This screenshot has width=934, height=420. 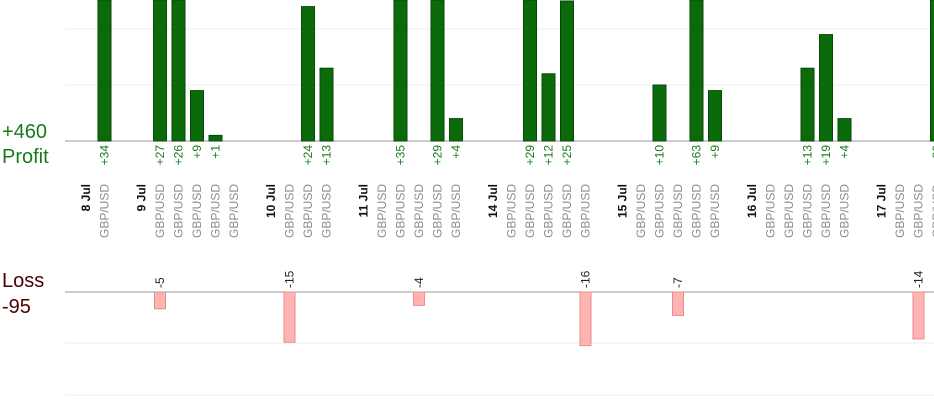 I want to click on profit-value-label: +26, so click(x=179, y=155).